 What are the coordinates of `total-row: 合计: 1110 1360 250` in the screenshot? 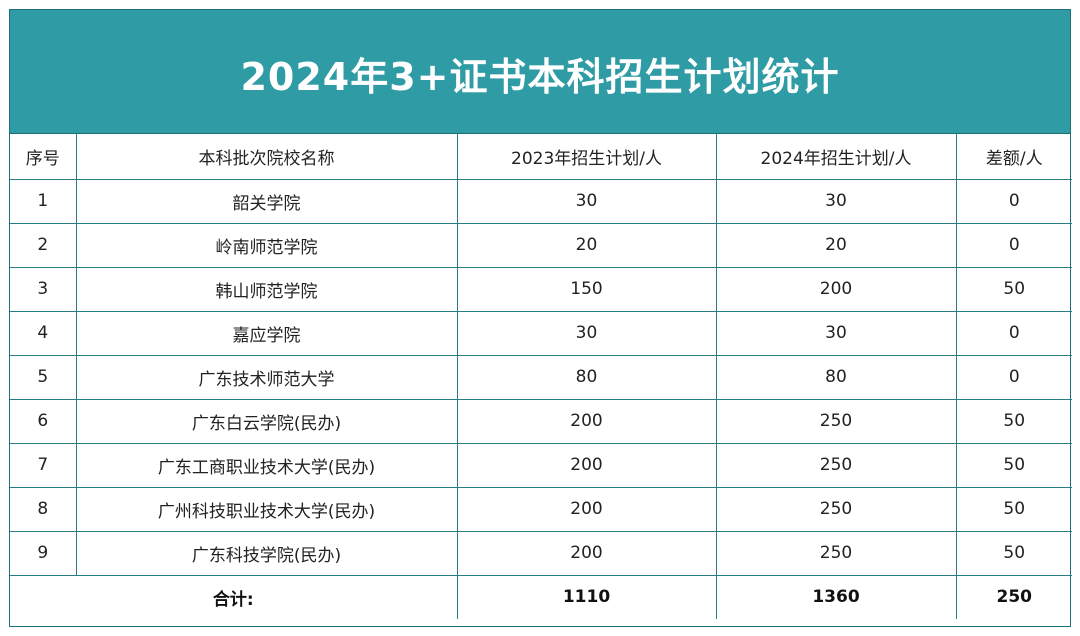 It's located at (541, 597).